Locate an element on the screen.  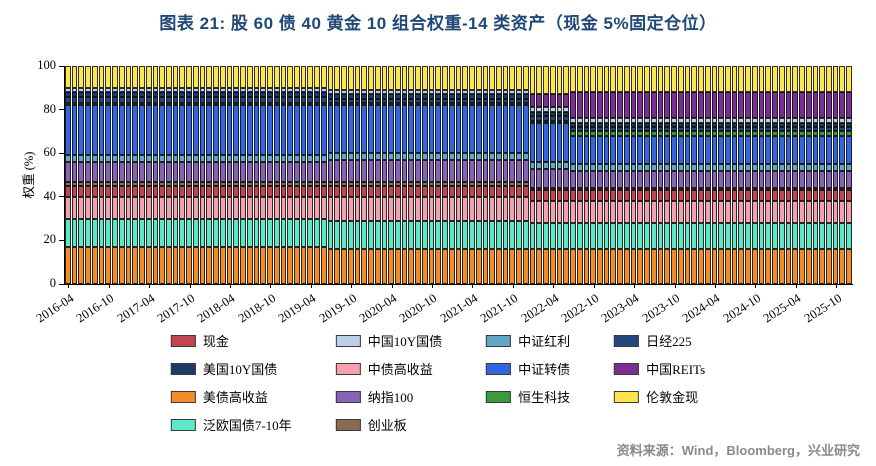
legend-label: 中证转债 is located at coordinates (544, 369).